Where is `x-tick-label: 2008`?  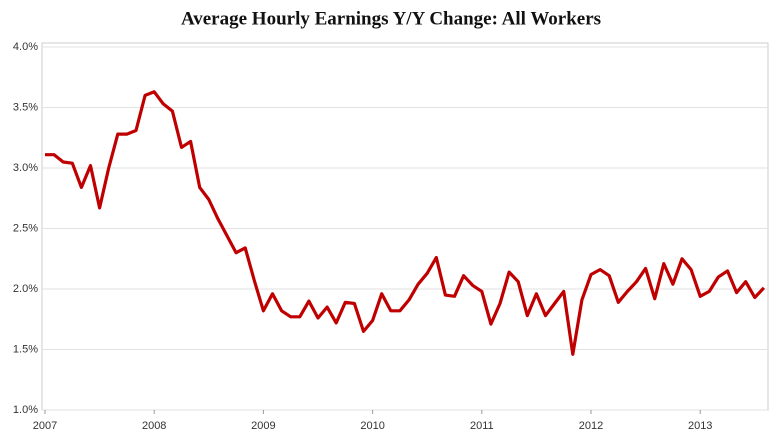
x-tick-label: 2008 is located at coordinates (154, 426).